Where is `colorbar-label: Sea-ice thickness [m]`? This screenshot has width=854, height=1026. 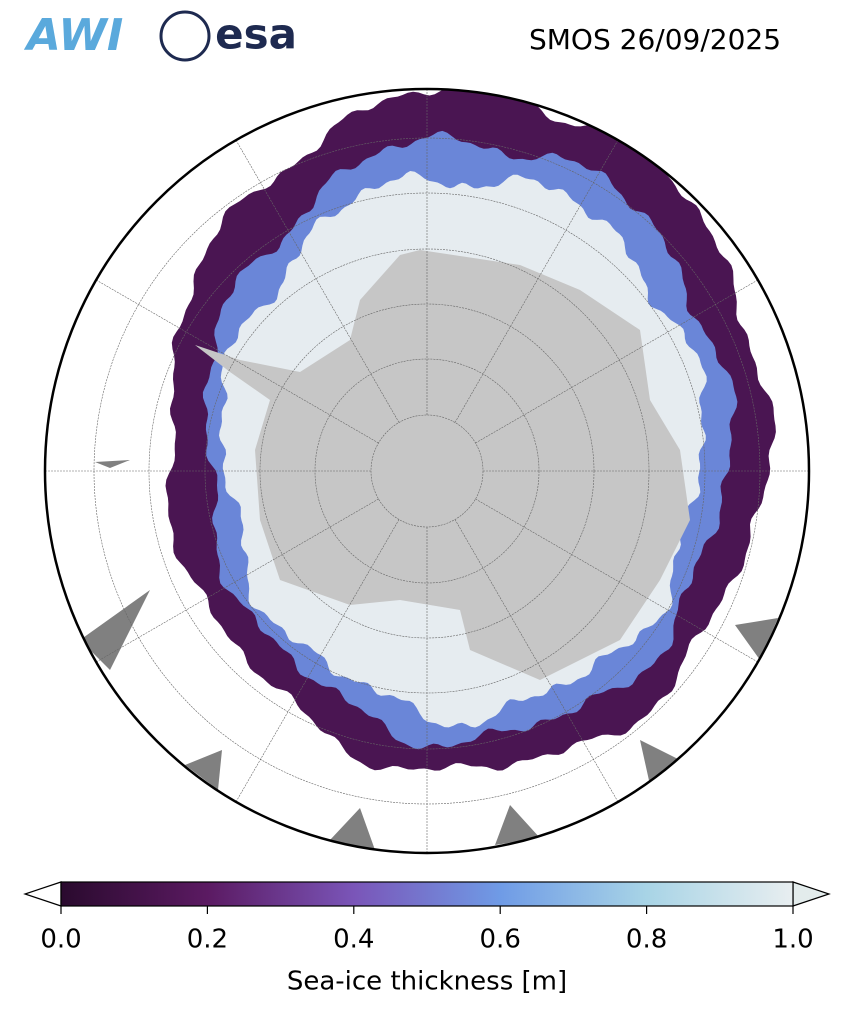 colorbar-label: Sea-ice thickness [m] is located at coordinates (427, 982).